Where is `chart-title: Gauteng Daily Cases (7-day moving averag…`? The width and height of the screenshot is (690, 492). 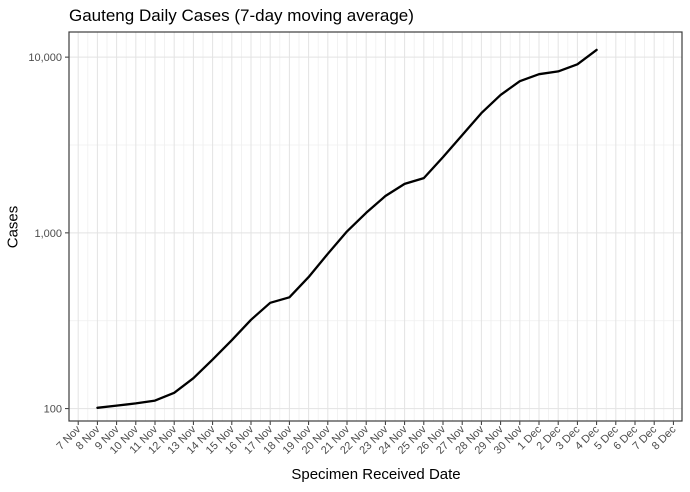
chart-title: Gauteng Daily Cases (7-day moving averag… is located at coordinates (241, 15).